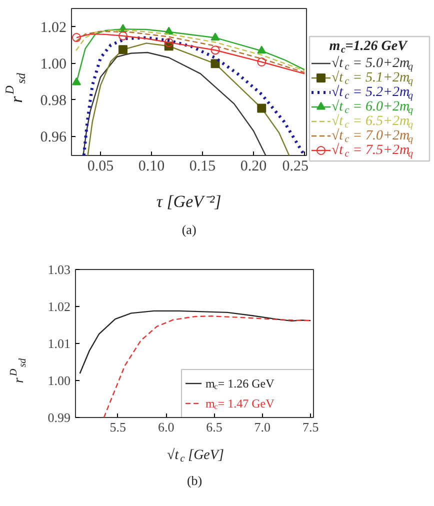 The height and width of the screenshot is (506, 434). Describe the element at coordinates (151, 166) in the screenshot. I see `x-tick-label: 0.10` at that location.